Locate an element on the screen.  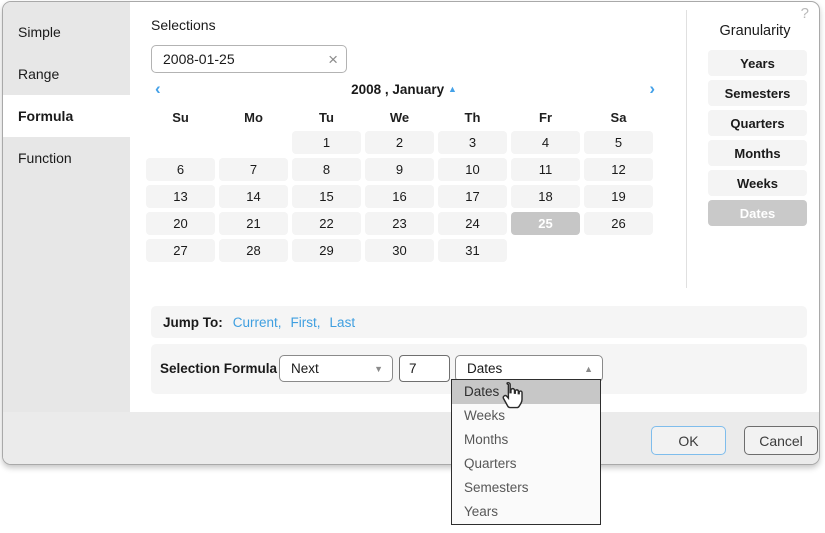
calendar-day-2: 2 is located at coordinates (399, 142).